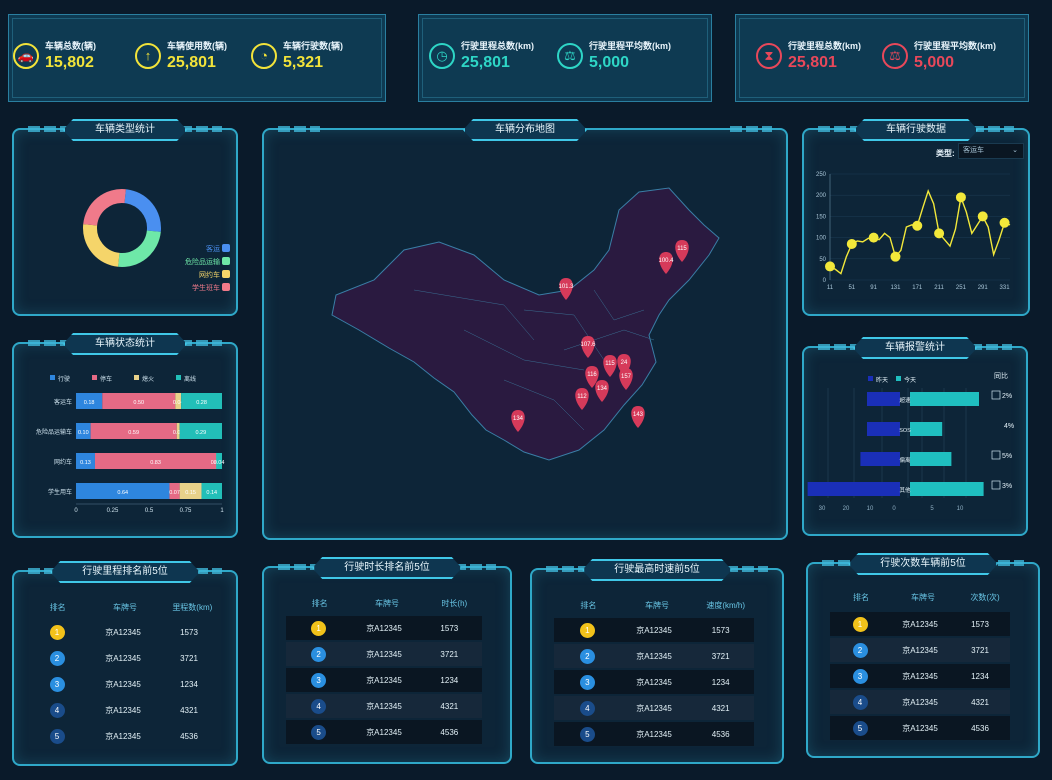 The image size is (1052, 780). What do you see at coordinates (923, 564) in the screenshot?
I see `panel-title: 行驶次数车辆前5位` at bounding box center [923, 564].